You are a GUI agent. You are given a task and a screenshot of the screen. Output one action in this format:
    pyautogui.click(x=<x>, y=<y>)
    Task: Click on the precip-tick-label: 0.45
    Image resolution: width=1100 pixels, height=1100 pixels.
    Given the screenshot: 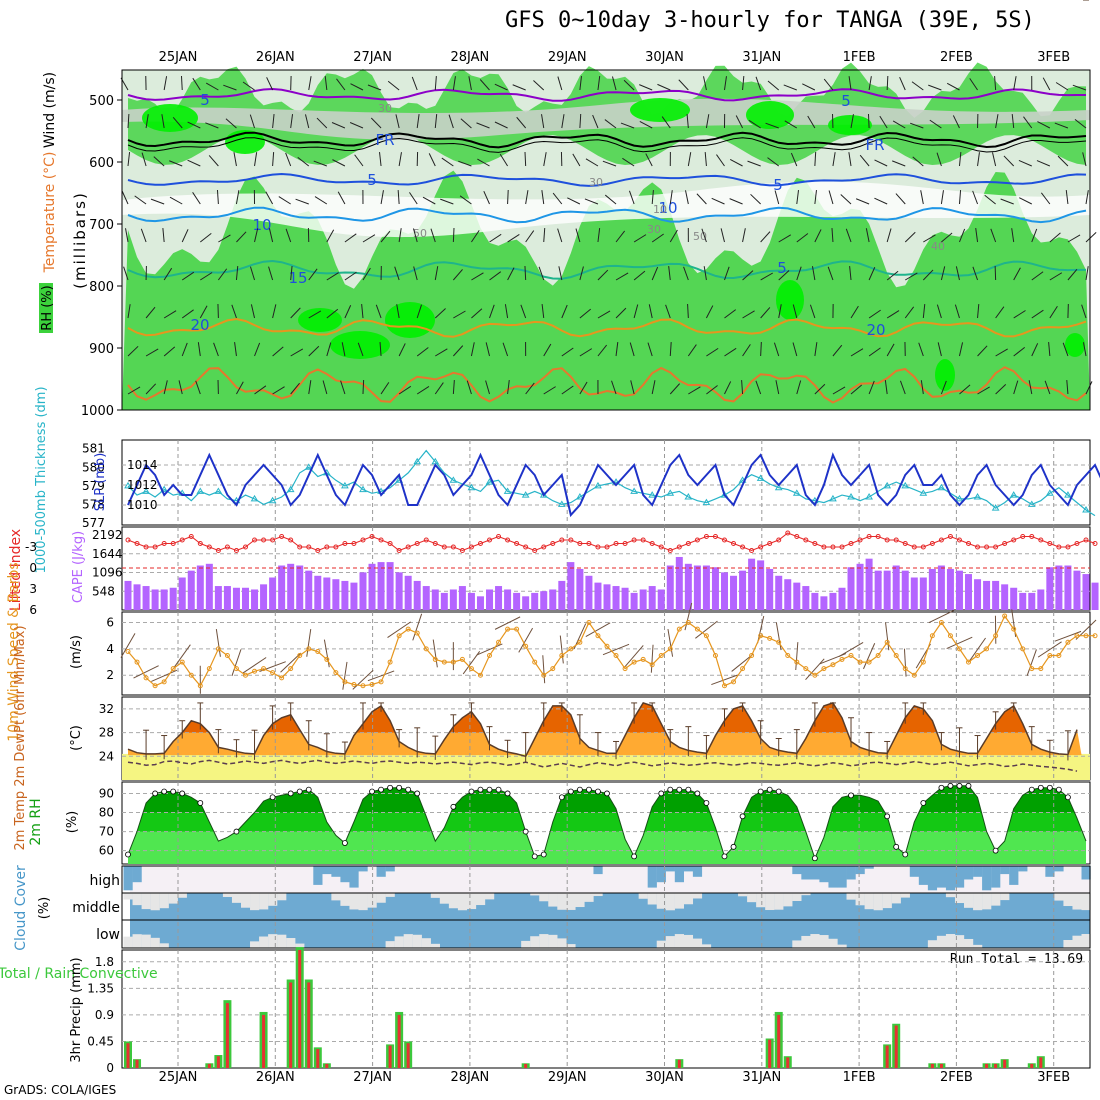 What is the action you would take?
    pyautogui.click(x=100, y=1041)
    